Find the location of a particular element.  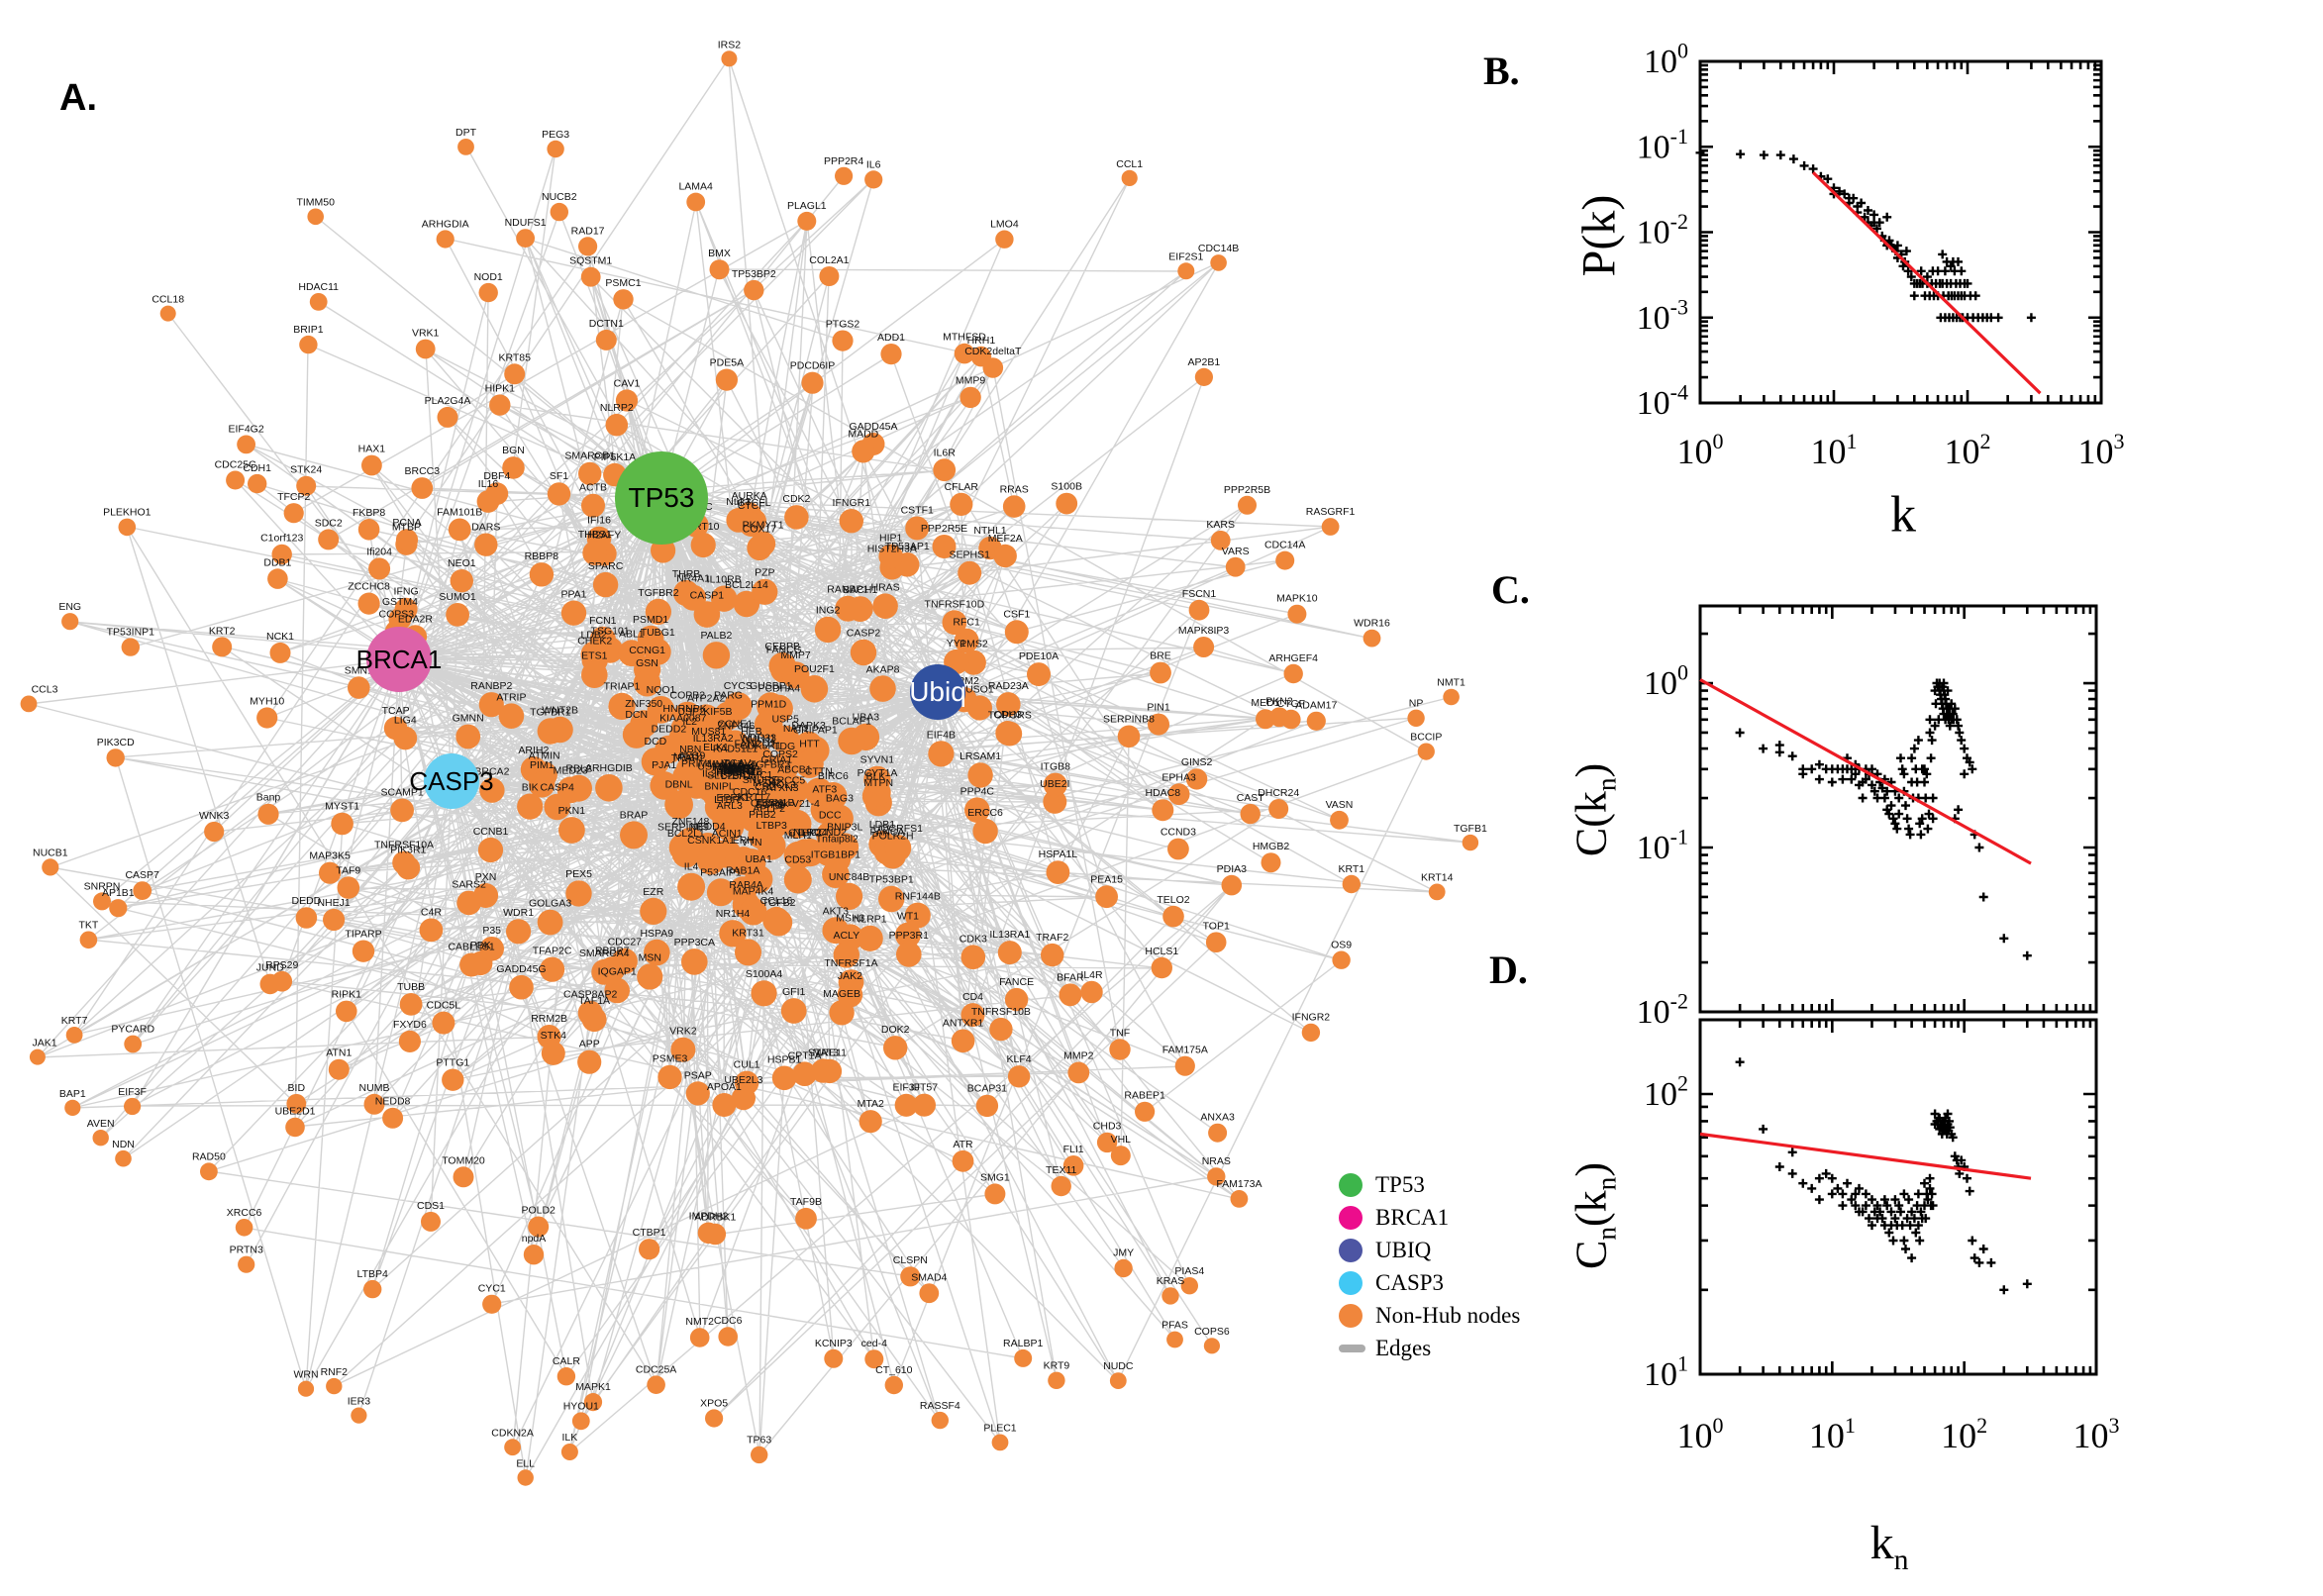

node-label: IL16 is located at coordinates (488, 484).